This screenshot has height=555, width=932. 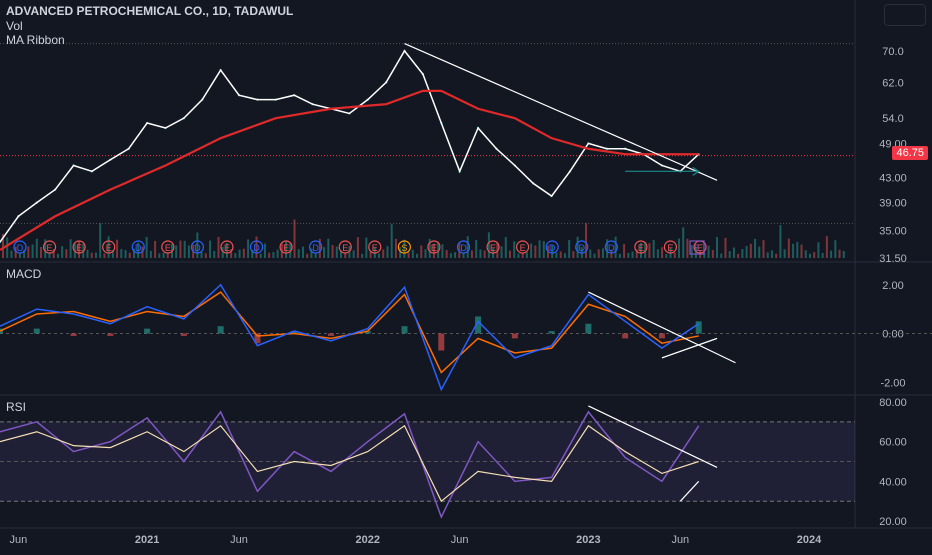 What do you see at coordinates (892, 286) in the screenshot?
I see `macd-axis-tick: 2.00` at bounding box center [892, 286].